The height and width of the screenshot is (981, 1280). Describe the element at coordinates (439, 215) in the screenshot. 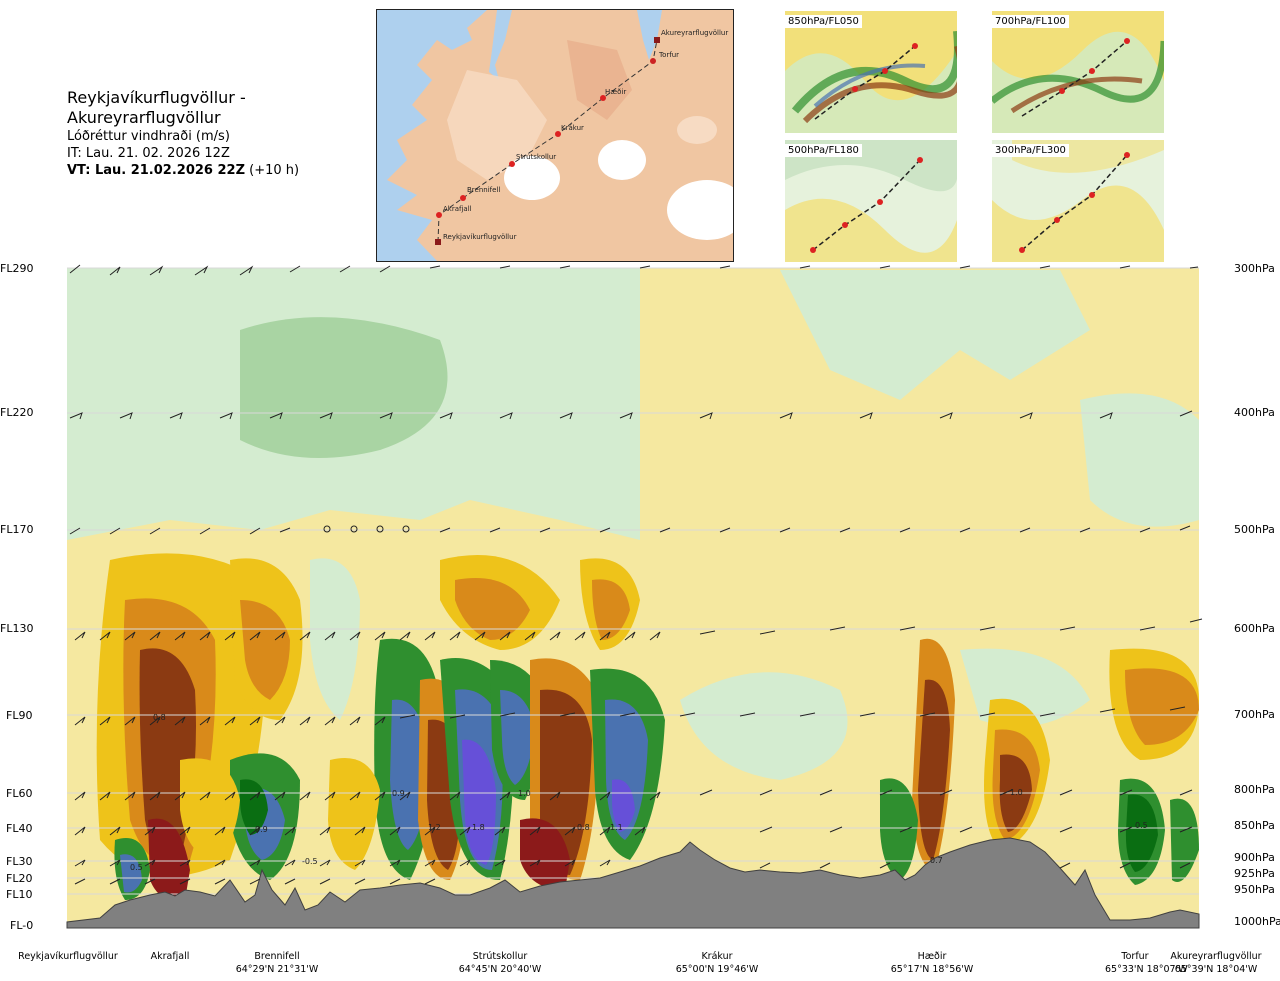

I see `map-marker-akrafjall` at that location.